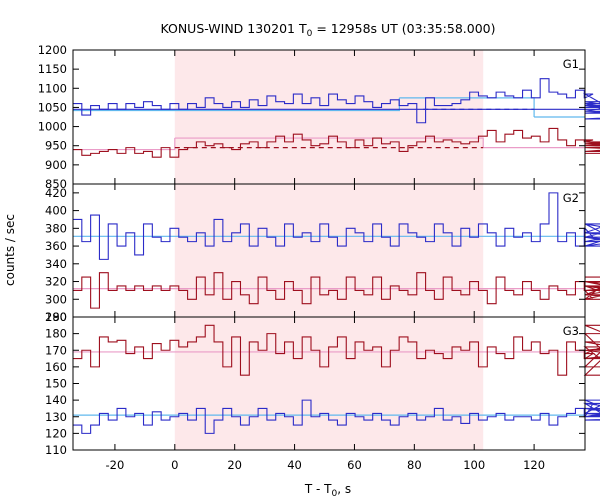 The image size is (600, 500). What do you see at coordinates (56, 433) in the screenshot?
I see `y-tick-label: 120` at bounding box center [56, 433].